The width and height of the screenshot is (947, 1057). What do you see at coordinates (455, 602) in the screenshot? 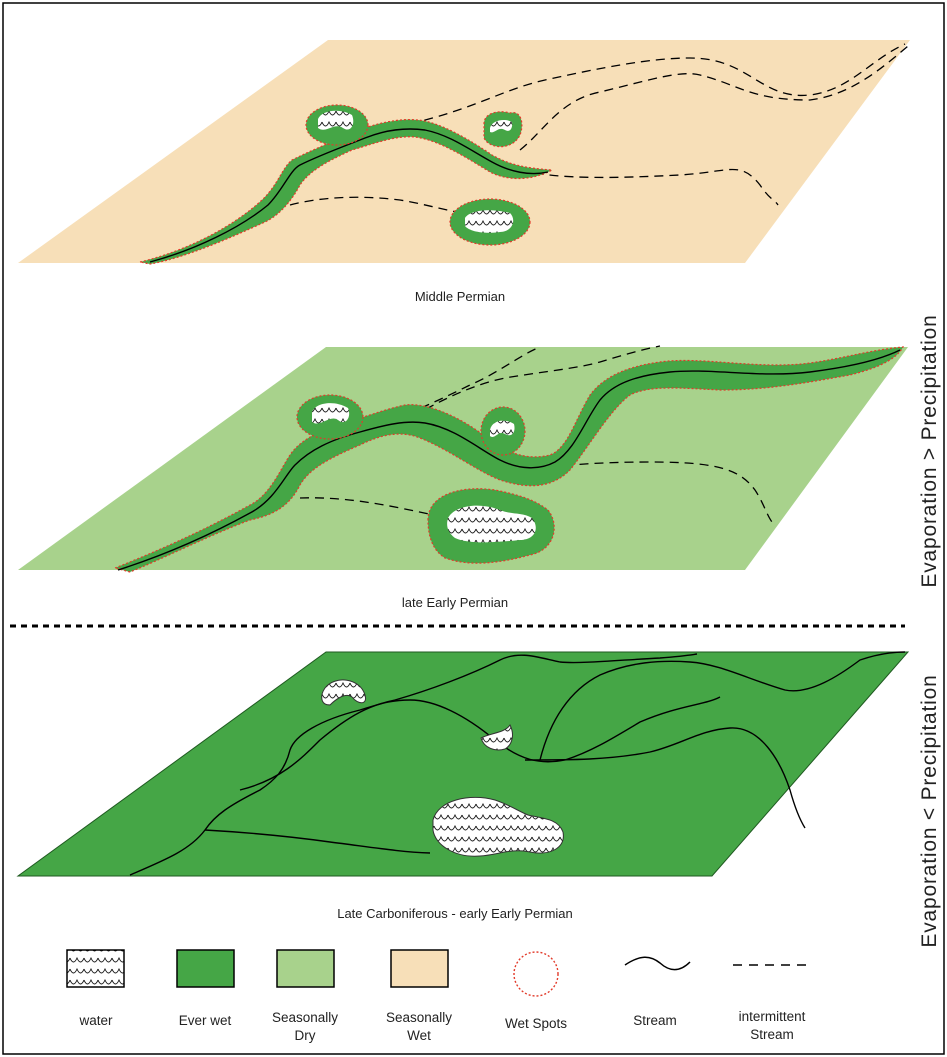
I see `panel-caption: late Early Permian` at bounding box center [455, 602].